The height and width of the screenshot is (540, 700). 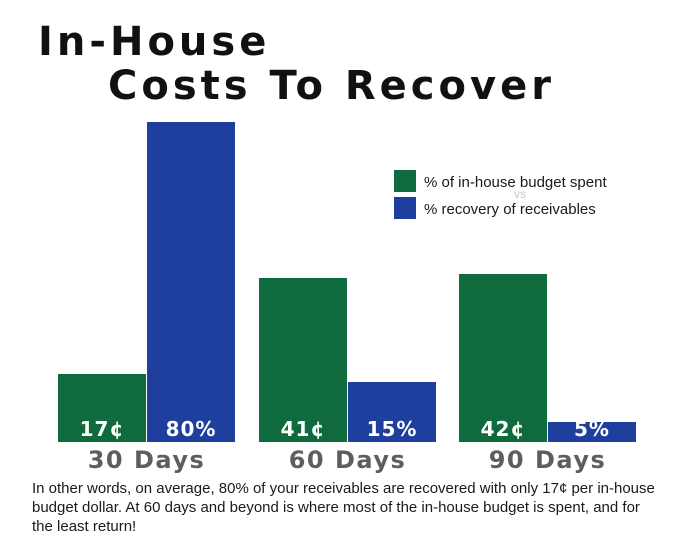 I want to click on legend-swatch-budget, so click(x=405, y=181).